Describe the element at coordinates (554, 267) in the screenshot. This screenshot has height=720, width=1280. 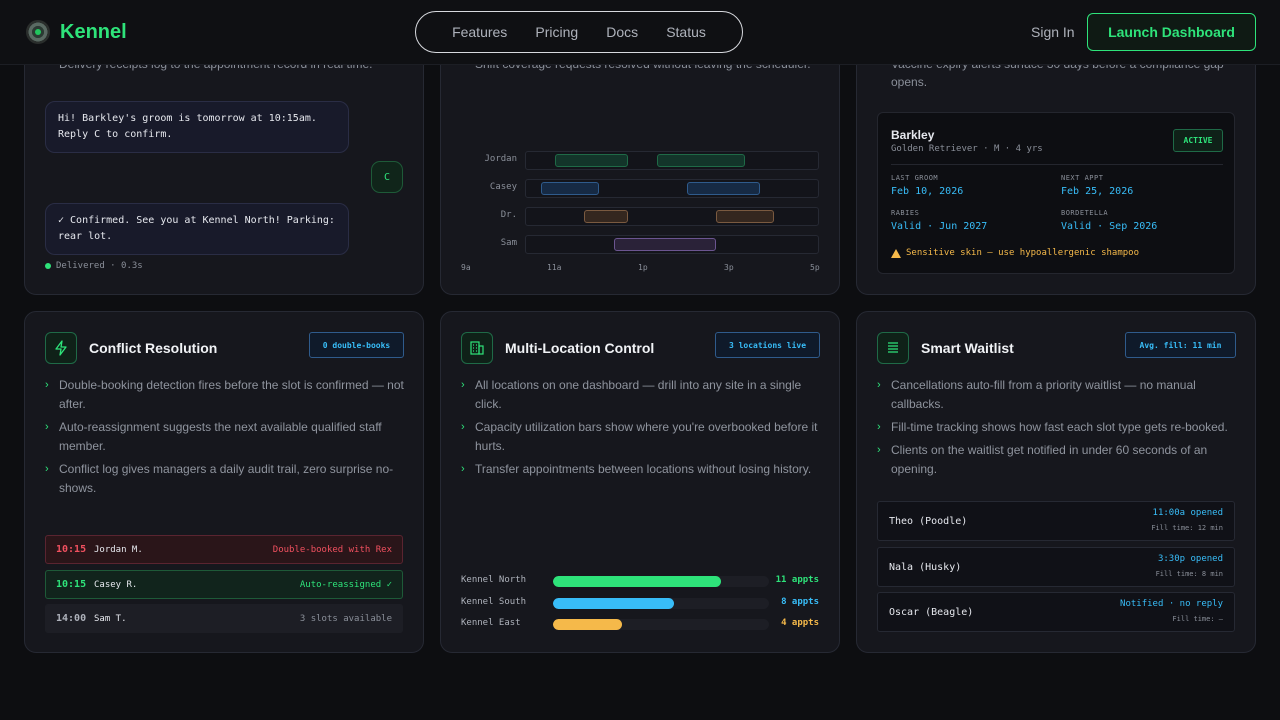
I see `time-tick: 11a` at that location.